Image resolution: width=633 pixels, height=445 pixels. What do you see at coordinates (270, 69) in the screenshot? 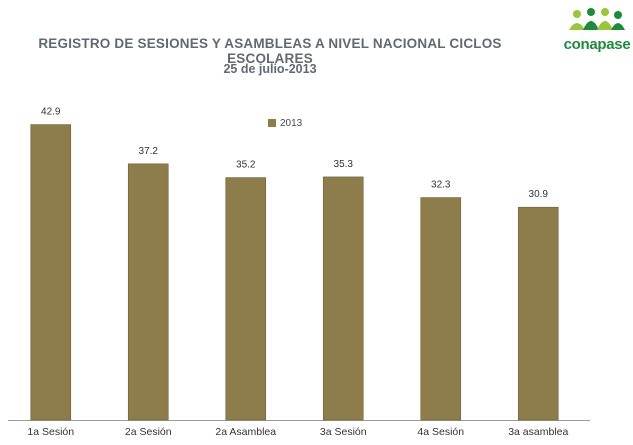
I see `chart-subtitle: 25 de julio-2013` at bounding box center [270, 69].